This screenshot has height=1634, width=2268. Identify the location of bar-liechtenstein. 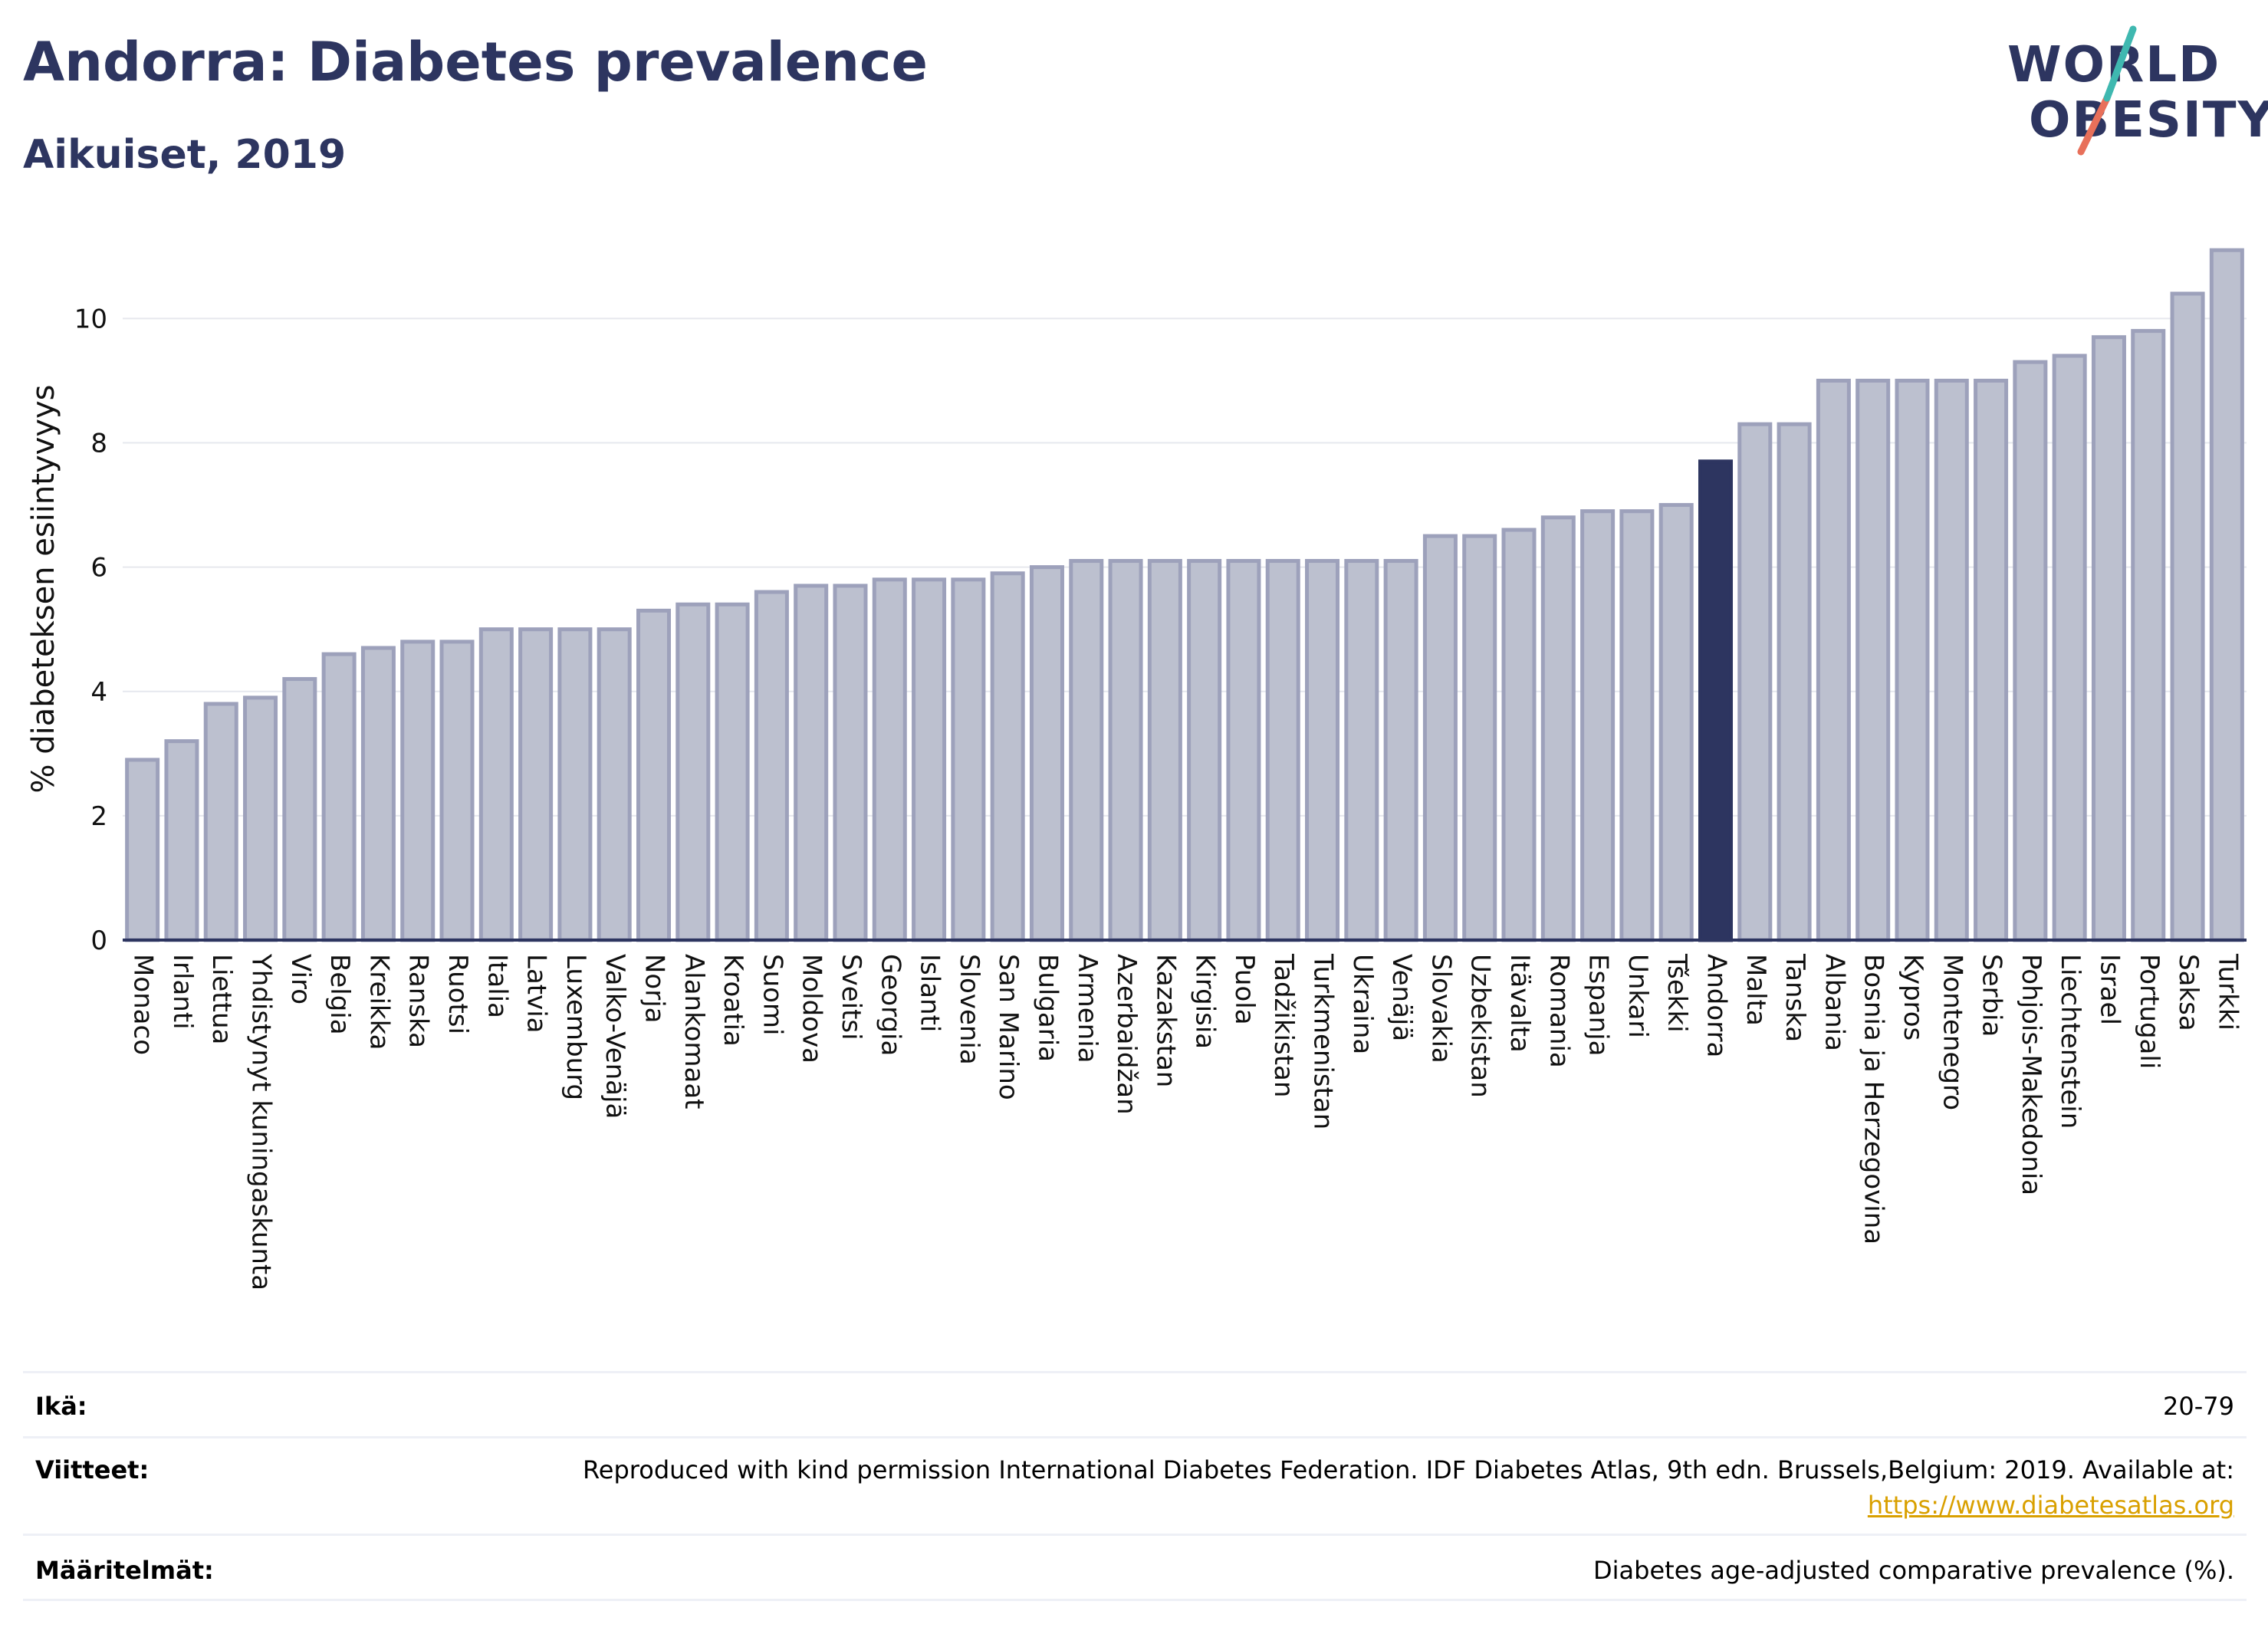
(2069, 647).